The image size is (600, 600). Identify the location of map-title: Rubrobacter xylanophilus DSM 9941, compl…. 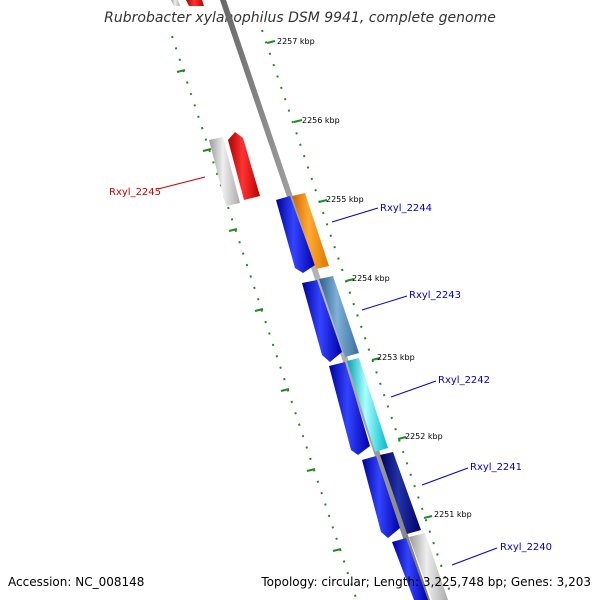
(300, 18).